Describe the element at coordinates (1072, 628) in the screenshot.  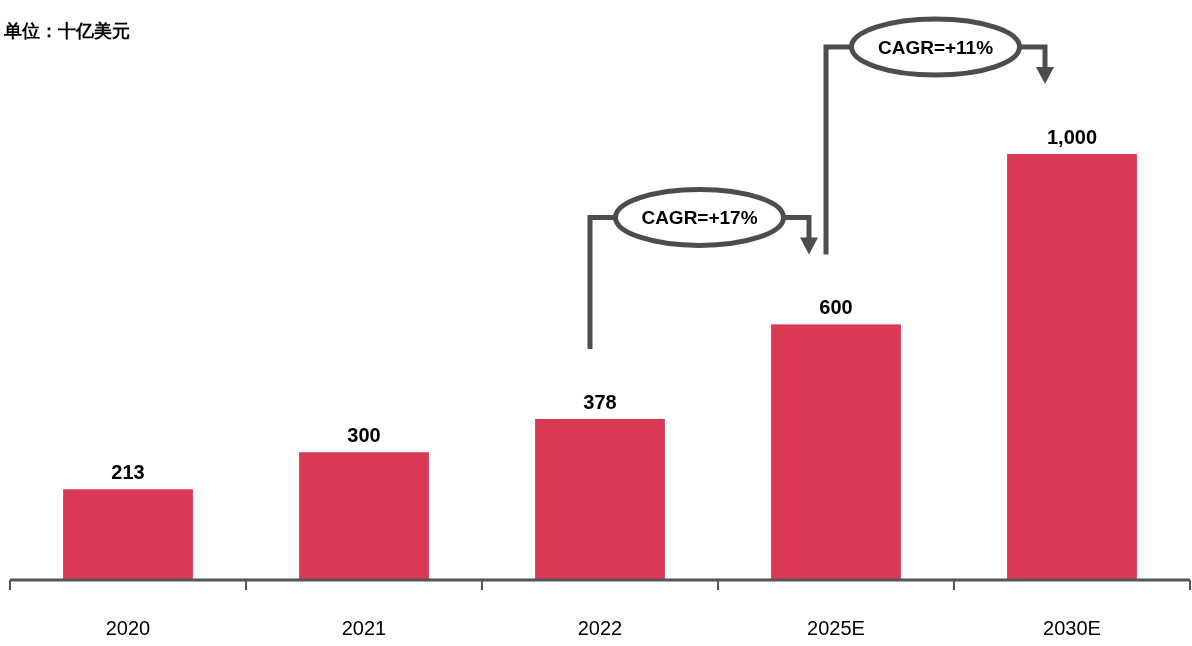
I see `x-tick-label: 2030E` at that location.